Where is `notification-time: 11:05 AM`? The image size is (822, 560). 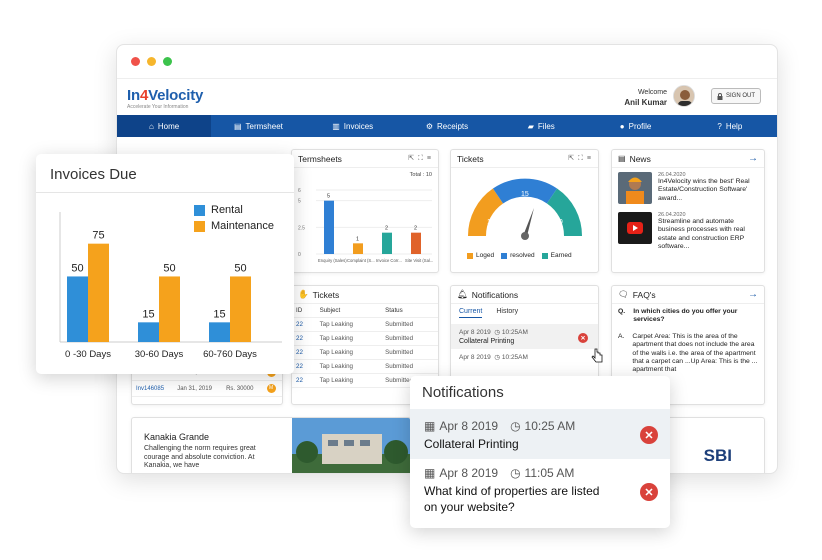 notification-time: 11:05 AM is located at coordinates (549, 473).